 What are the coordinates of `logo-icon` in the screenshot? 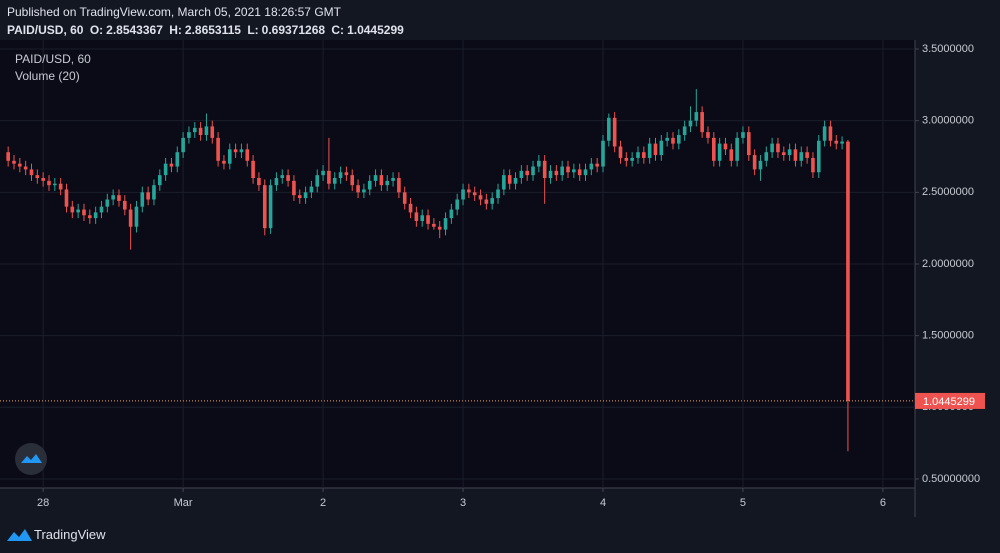 It's located at (31, 458).